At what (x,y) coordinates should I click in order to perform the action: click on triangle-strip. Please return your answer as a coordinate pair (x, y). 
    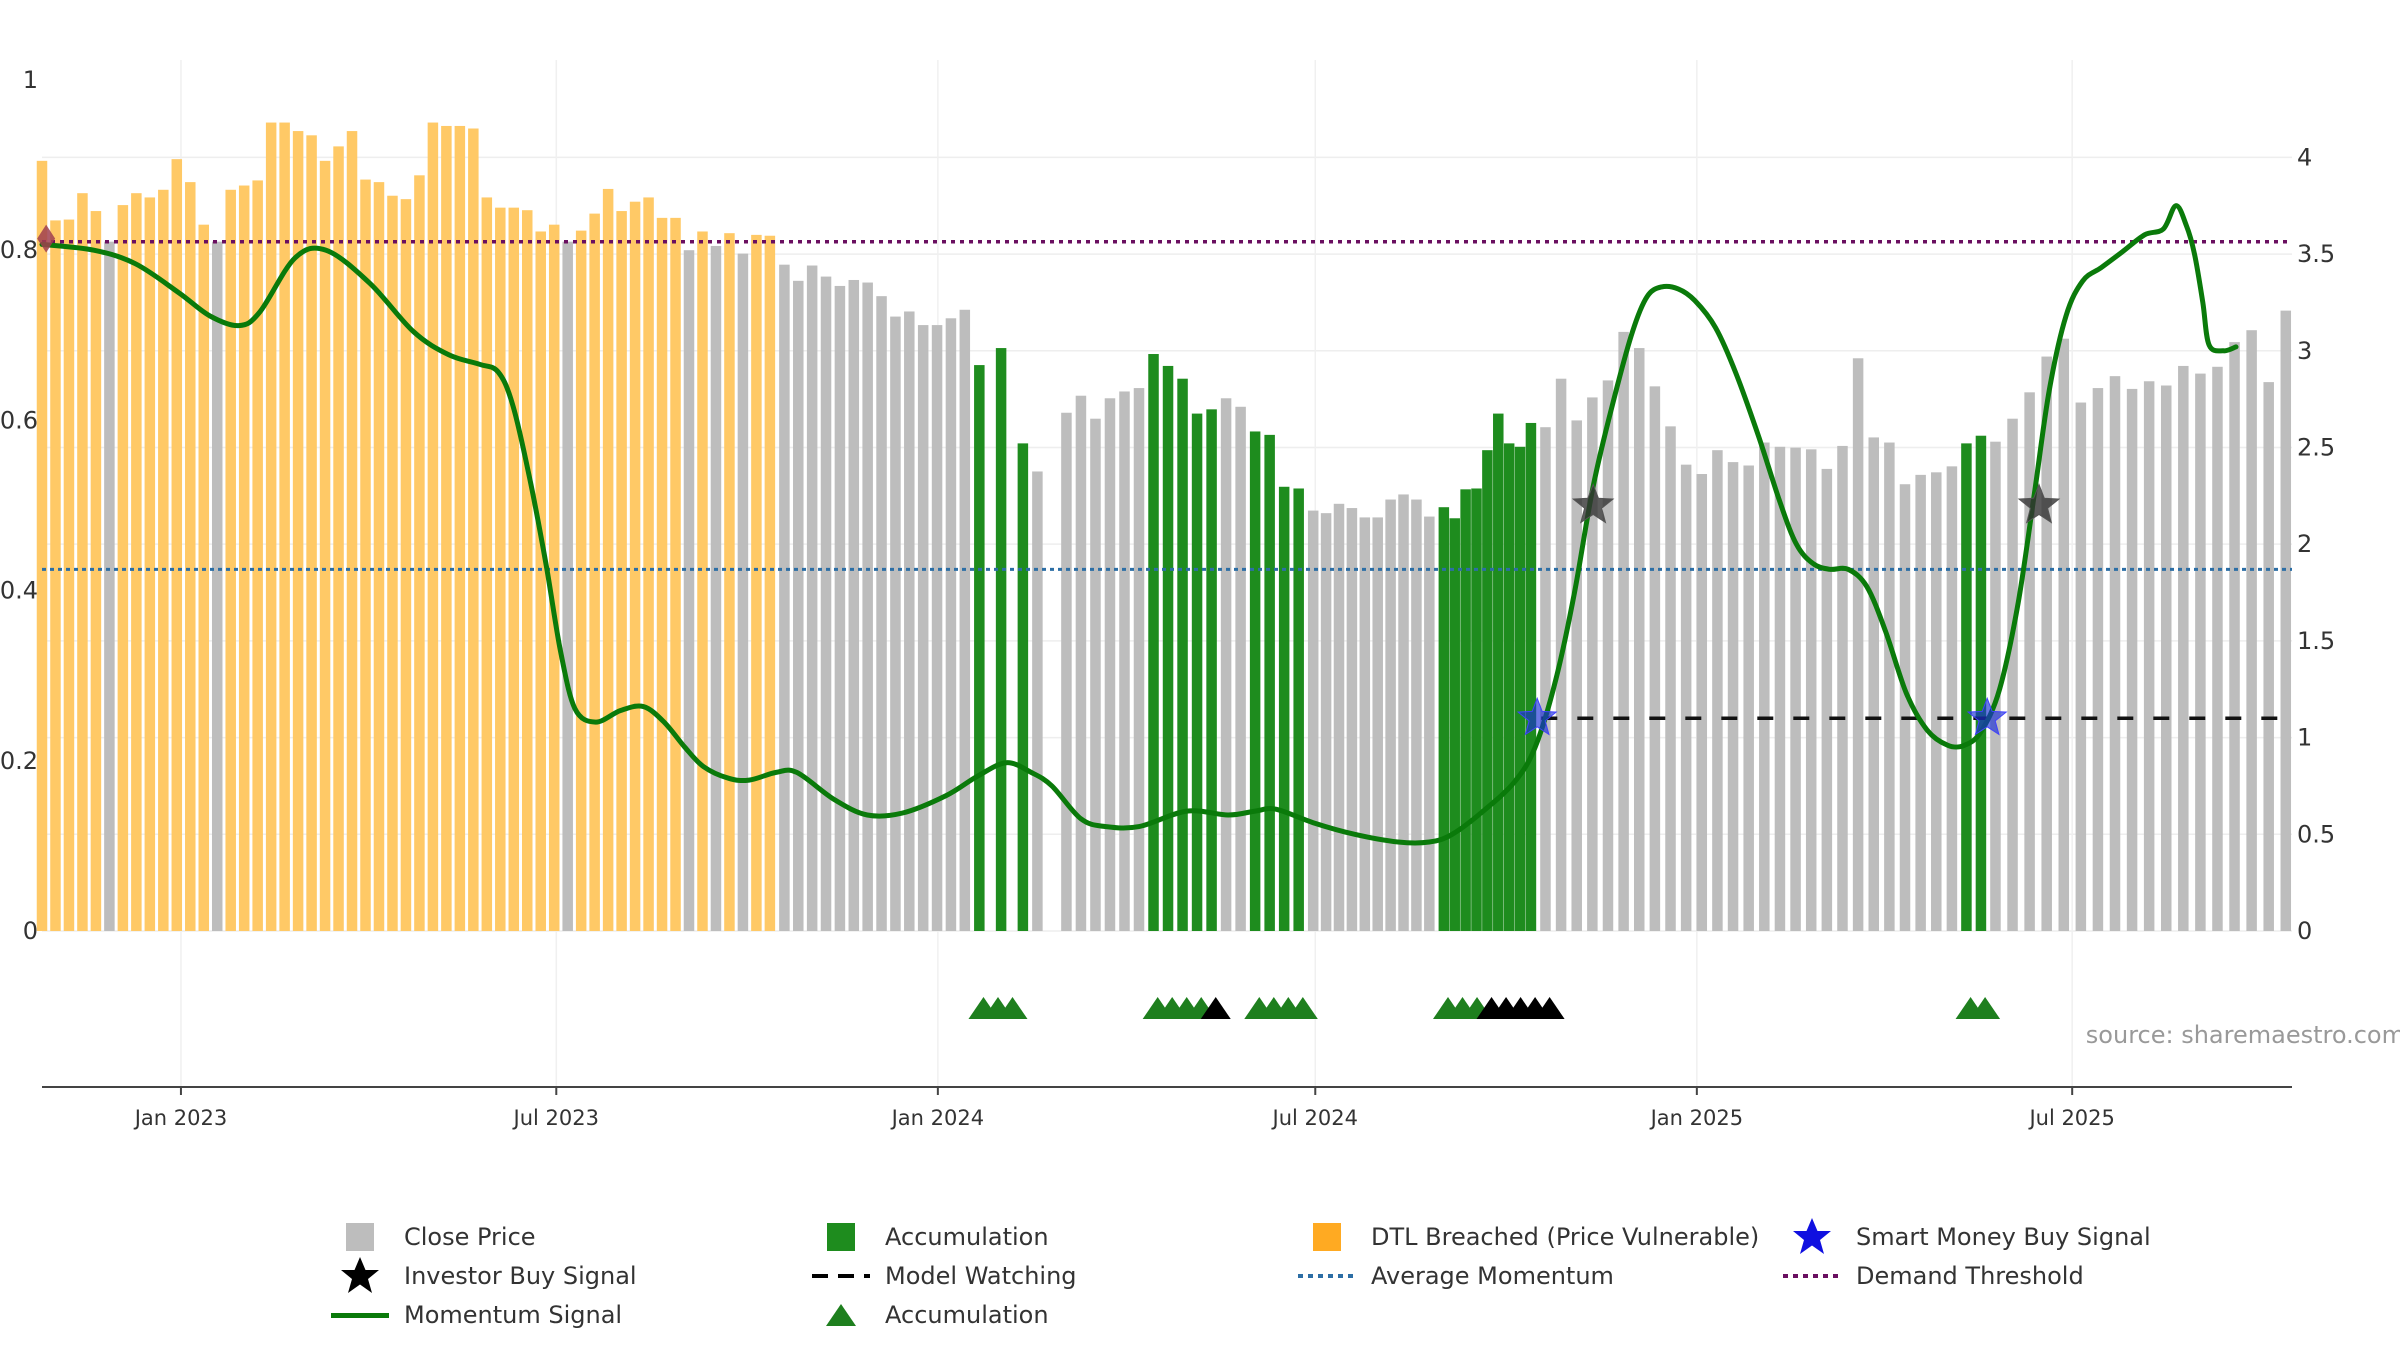
    Looking at the image, I should click on (1484, 1008).